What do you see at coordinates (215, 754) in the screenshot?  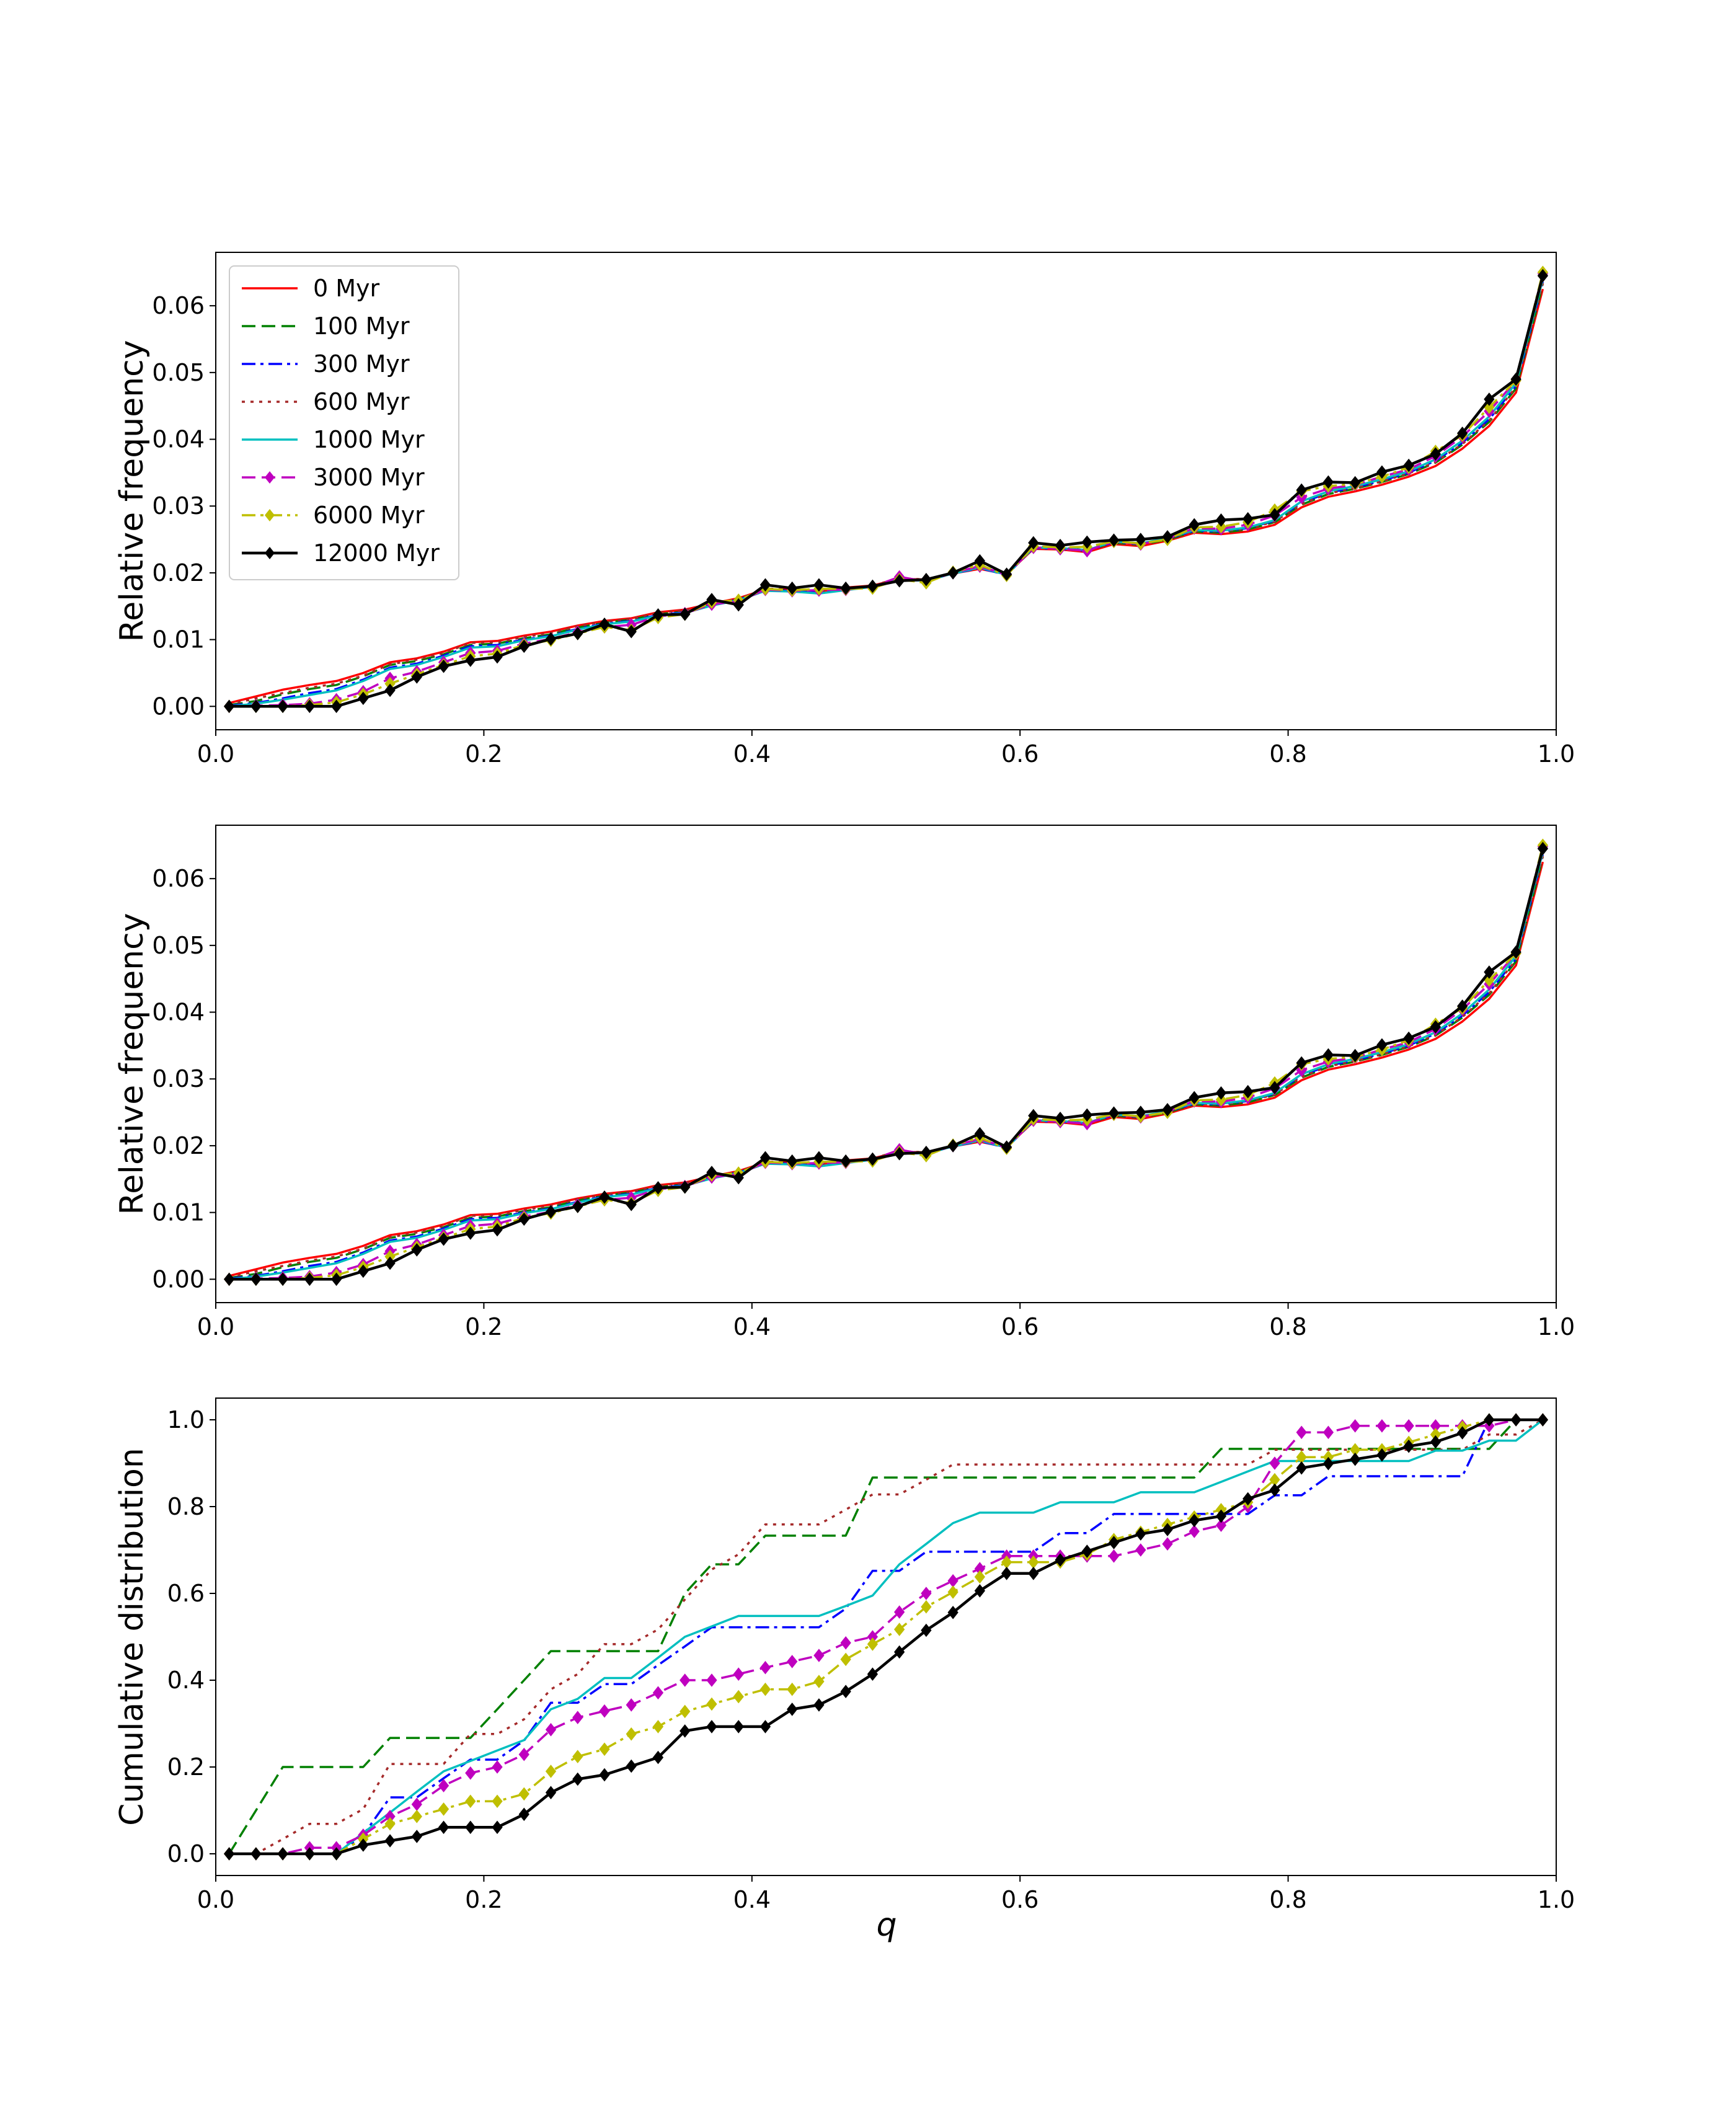 I see `x-tick-label: 0.0` at bounding box center [215, 754].